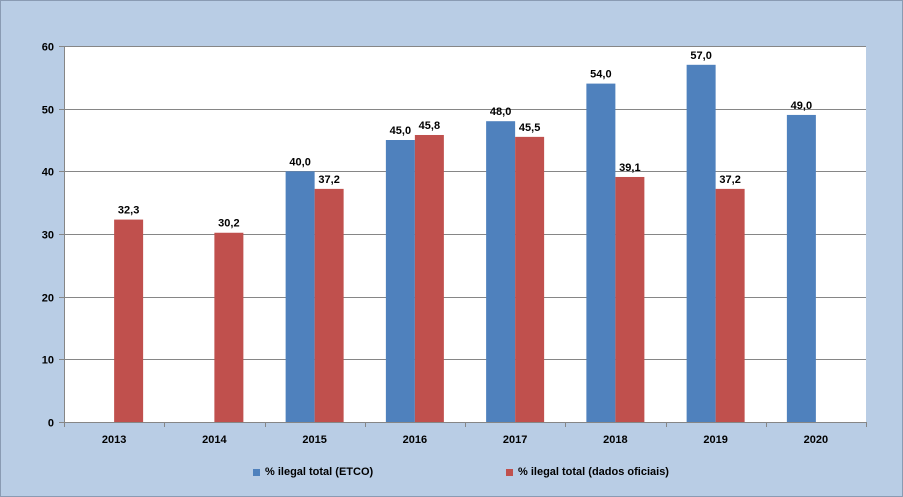  What do you see at coordinates (801, 106) in the screenshot?
I see `data-label-etco-2020: 49,0` at bounding box center [801, 106].